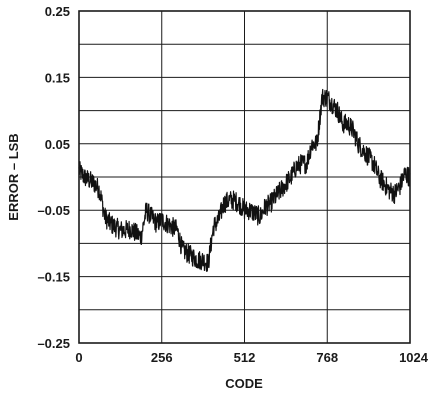  I want to click on y-tick-label: 0.05, so click(57, 144).